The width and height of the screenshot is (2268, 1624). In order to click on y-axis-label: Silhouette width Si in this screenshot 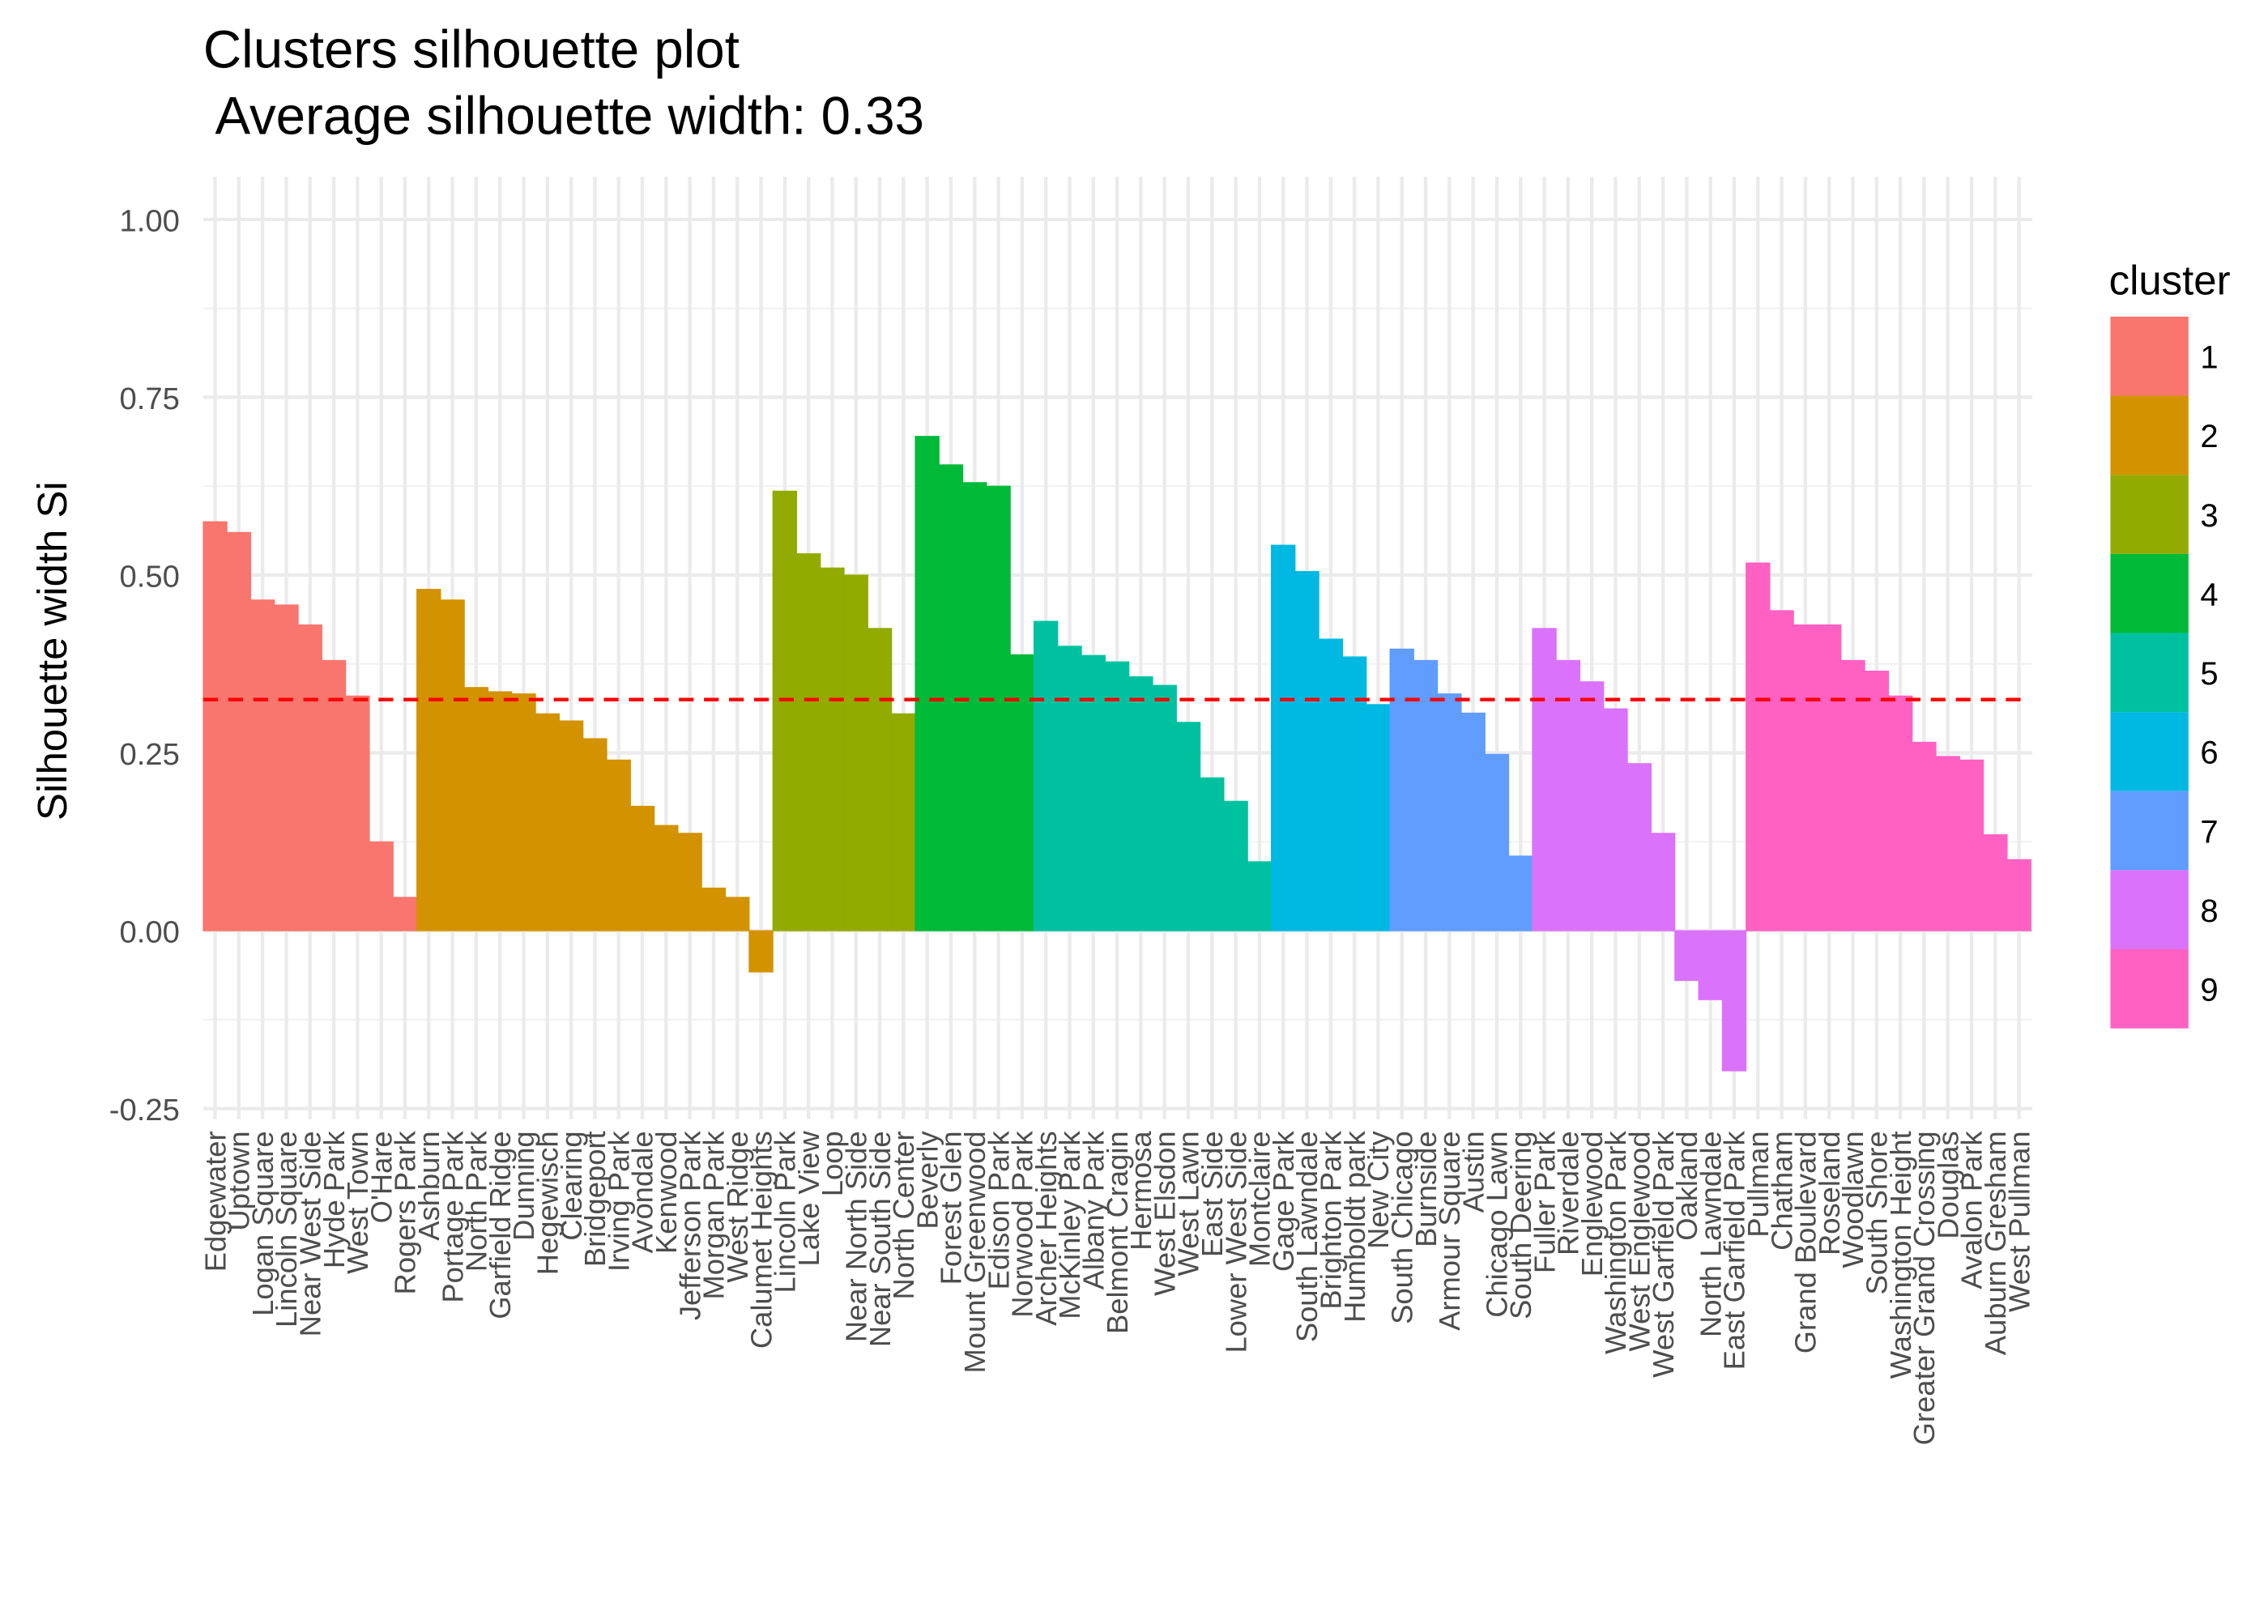, I will do `click(52, 651)`.